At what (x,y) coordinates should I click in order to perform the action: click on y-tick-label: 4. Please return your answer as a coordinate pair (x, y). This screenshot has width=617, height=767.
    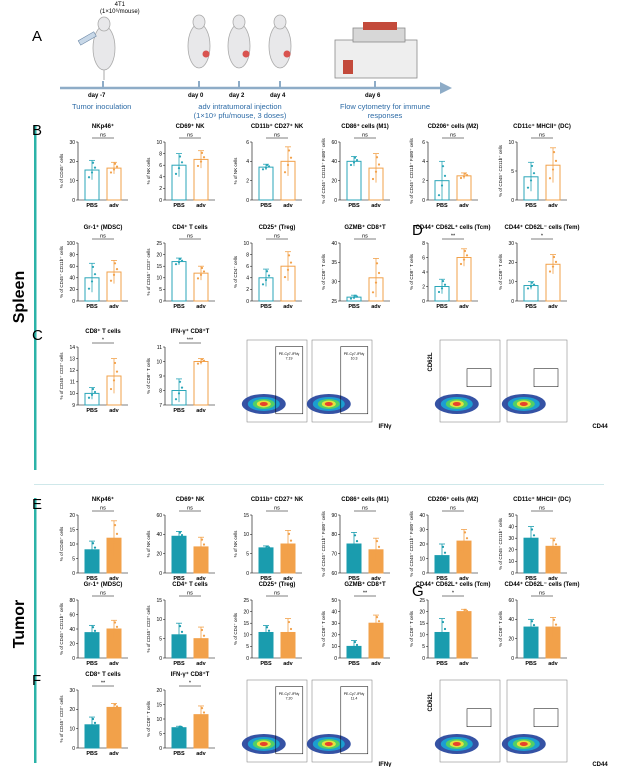
    Looking at the image, I should click on (160, 178).